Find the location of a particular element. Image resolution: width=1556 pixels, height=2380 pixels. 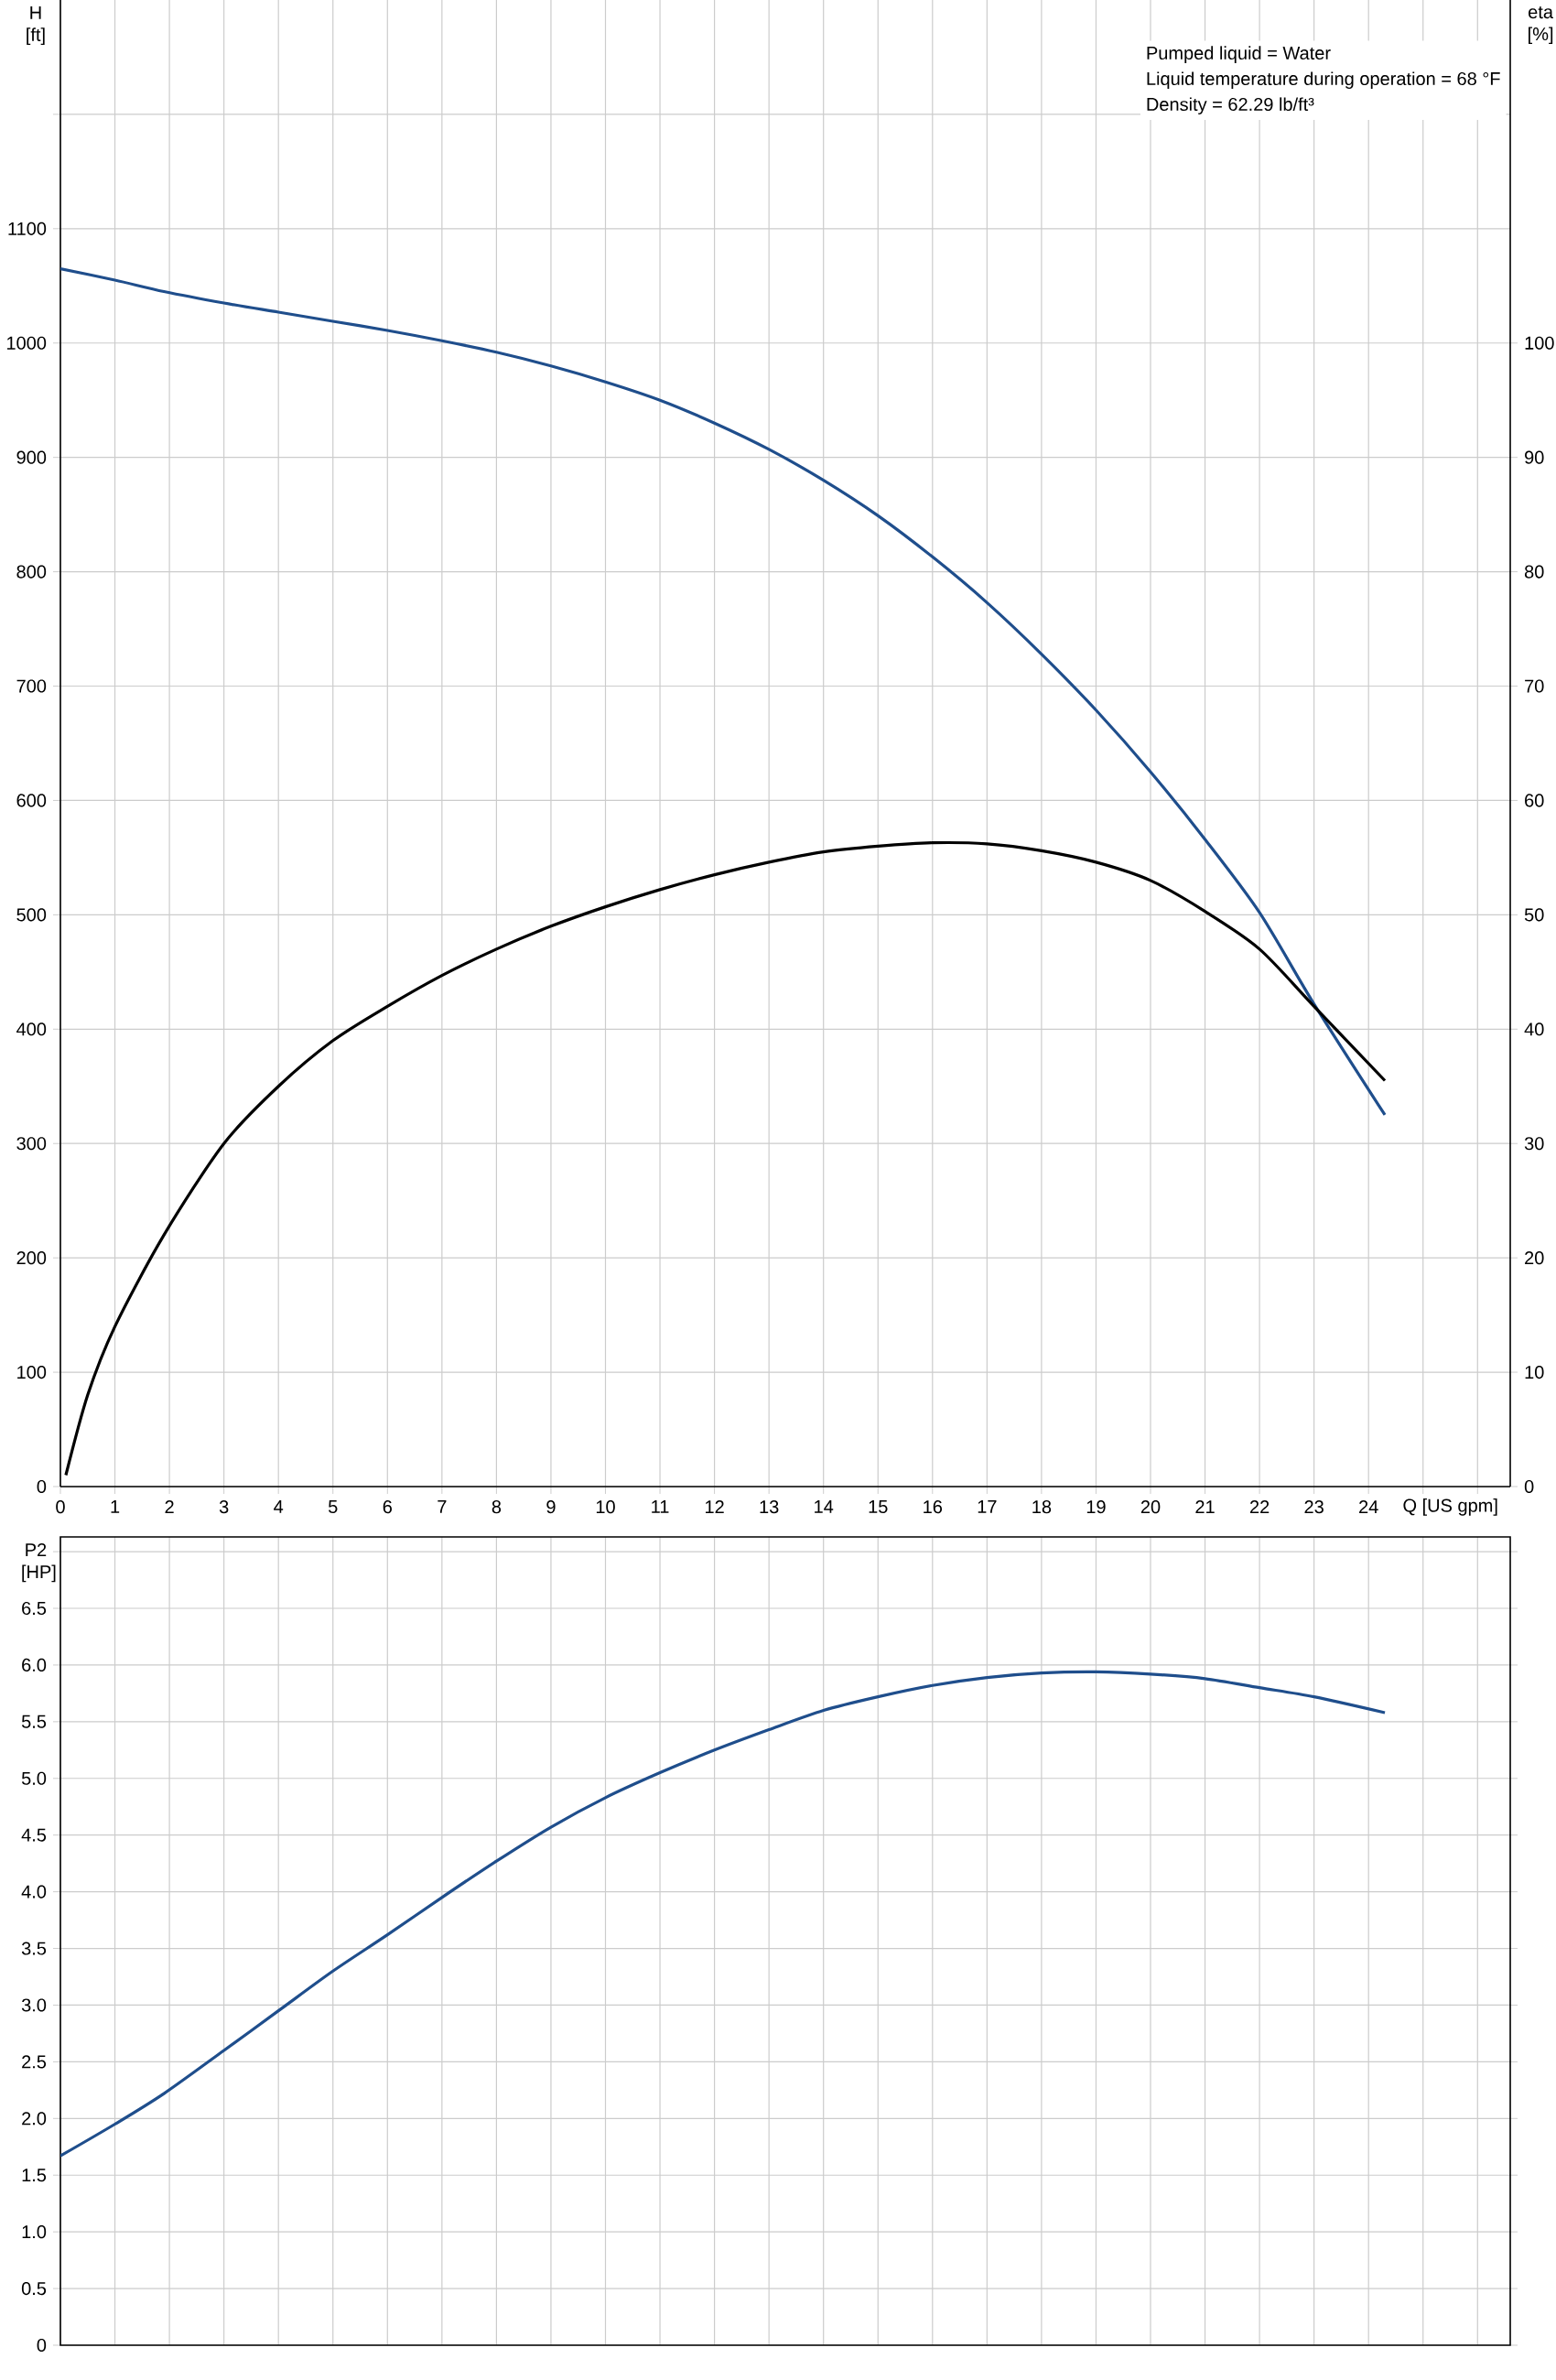

x-tick-label: 22 is located at coordinates (1259, 1507).